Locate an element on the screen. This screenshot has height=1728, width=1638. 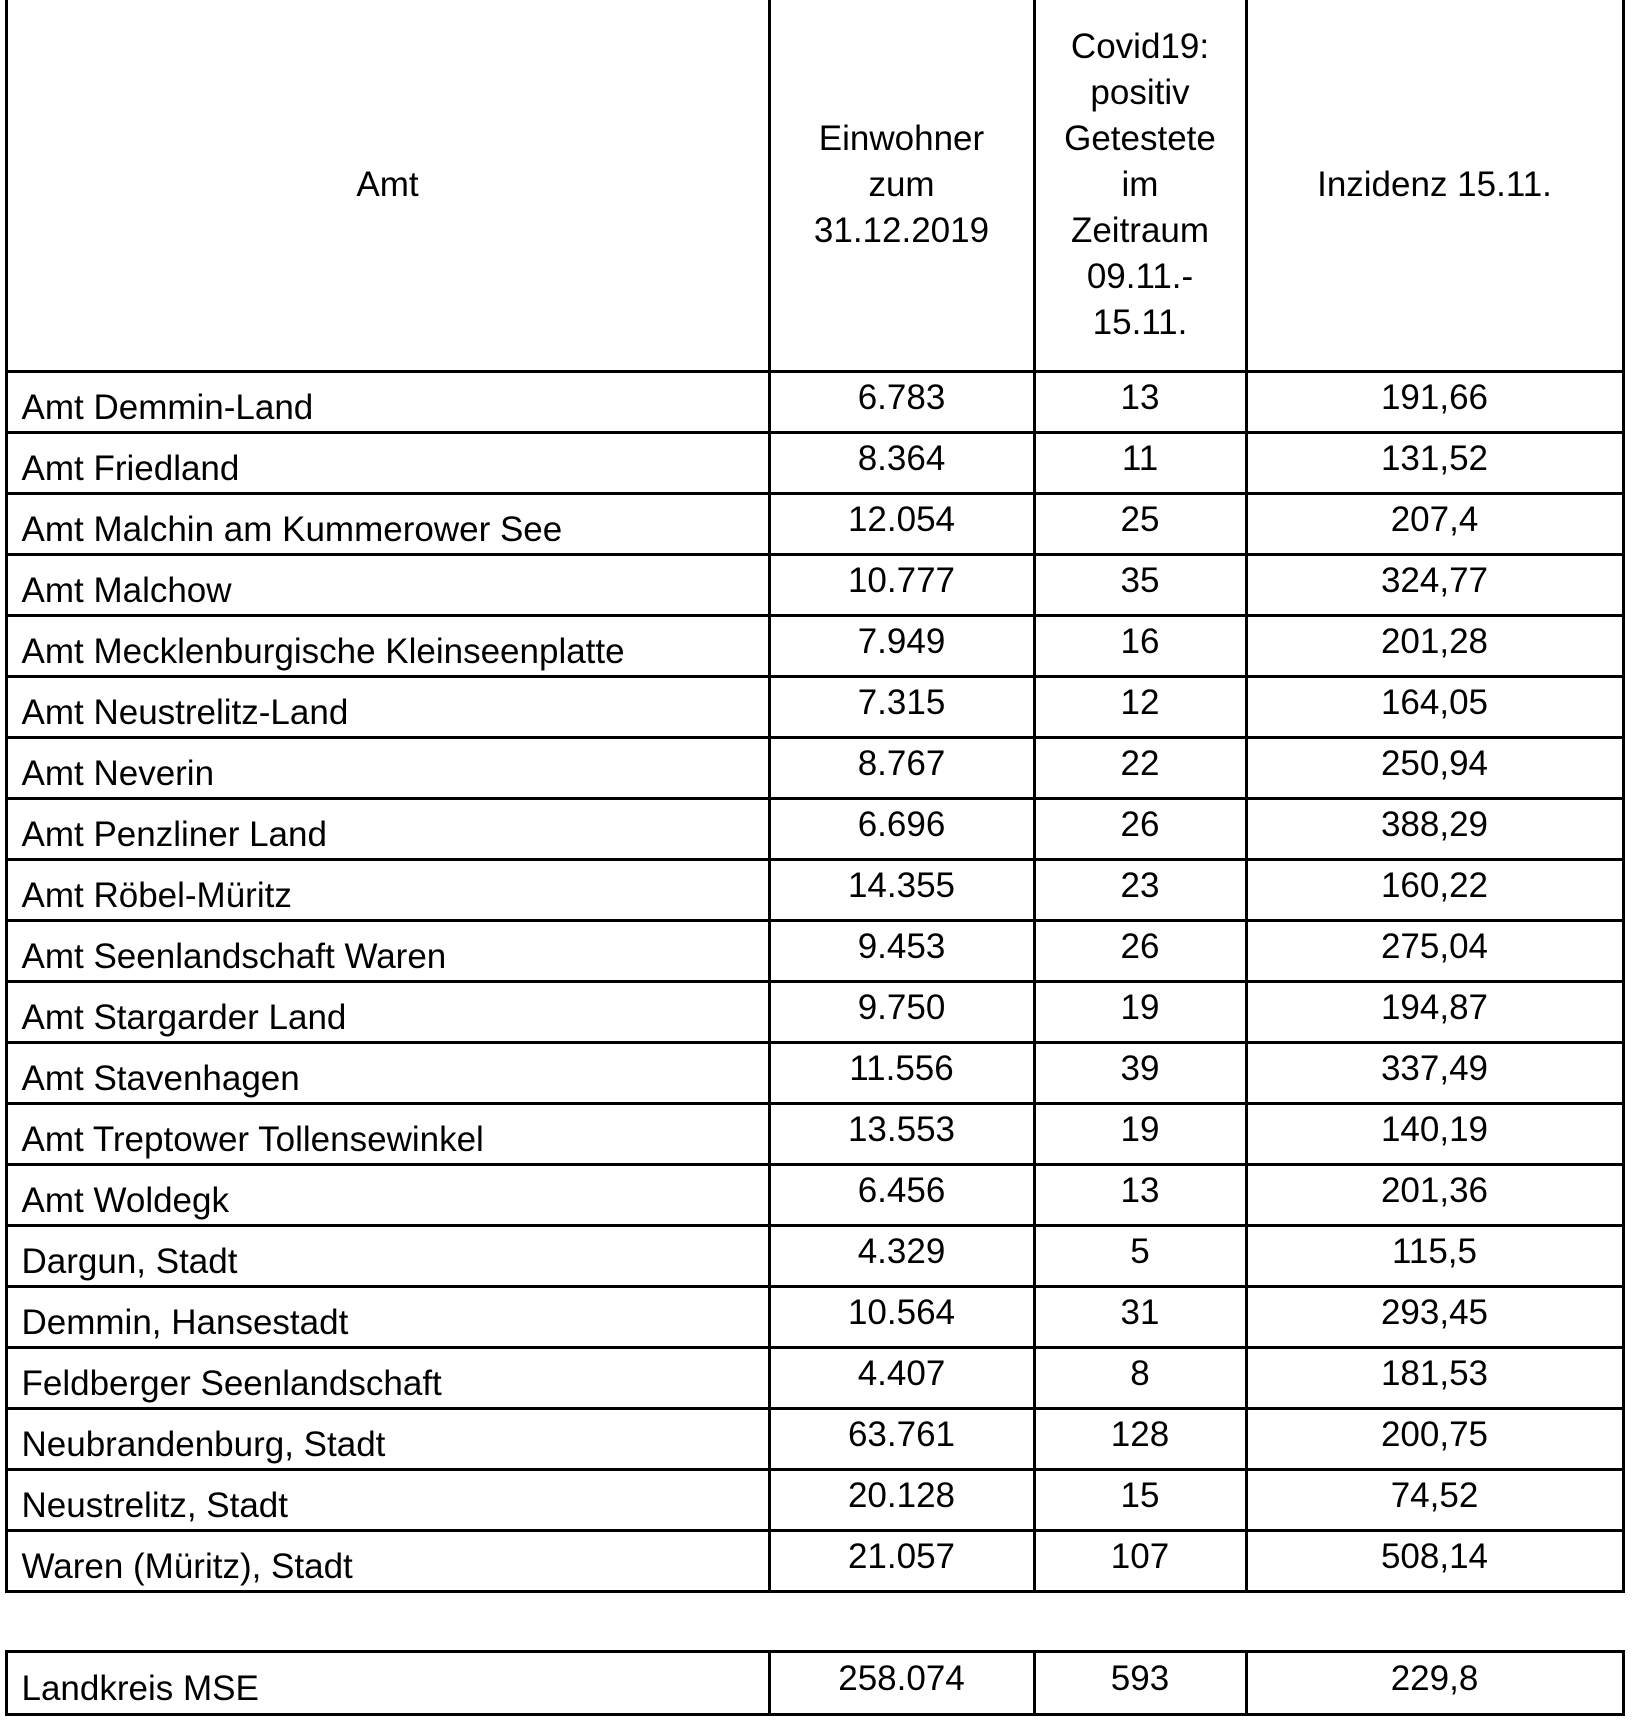
row-value: 10.564 is located at coordinates (901, 1316).